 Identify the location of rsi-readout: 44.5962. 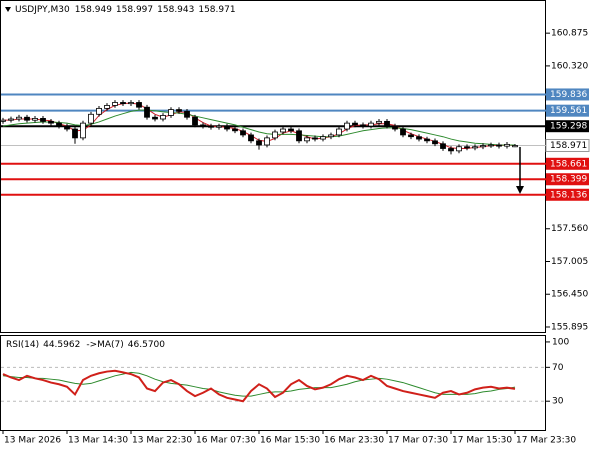
(61, 345).